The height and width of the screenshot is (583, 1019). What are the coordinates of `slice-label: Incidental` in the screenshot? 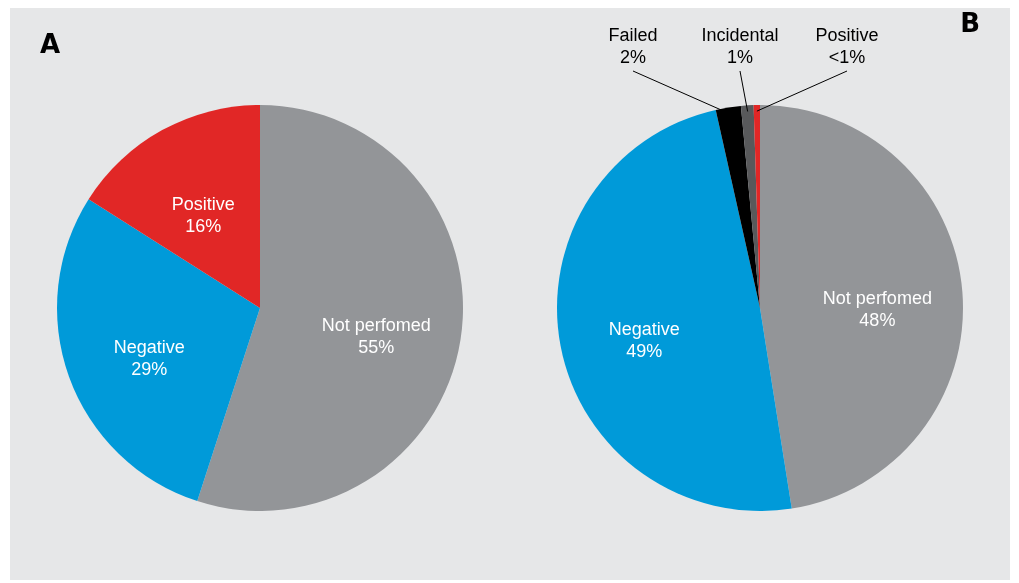 It's located at (740, 35).